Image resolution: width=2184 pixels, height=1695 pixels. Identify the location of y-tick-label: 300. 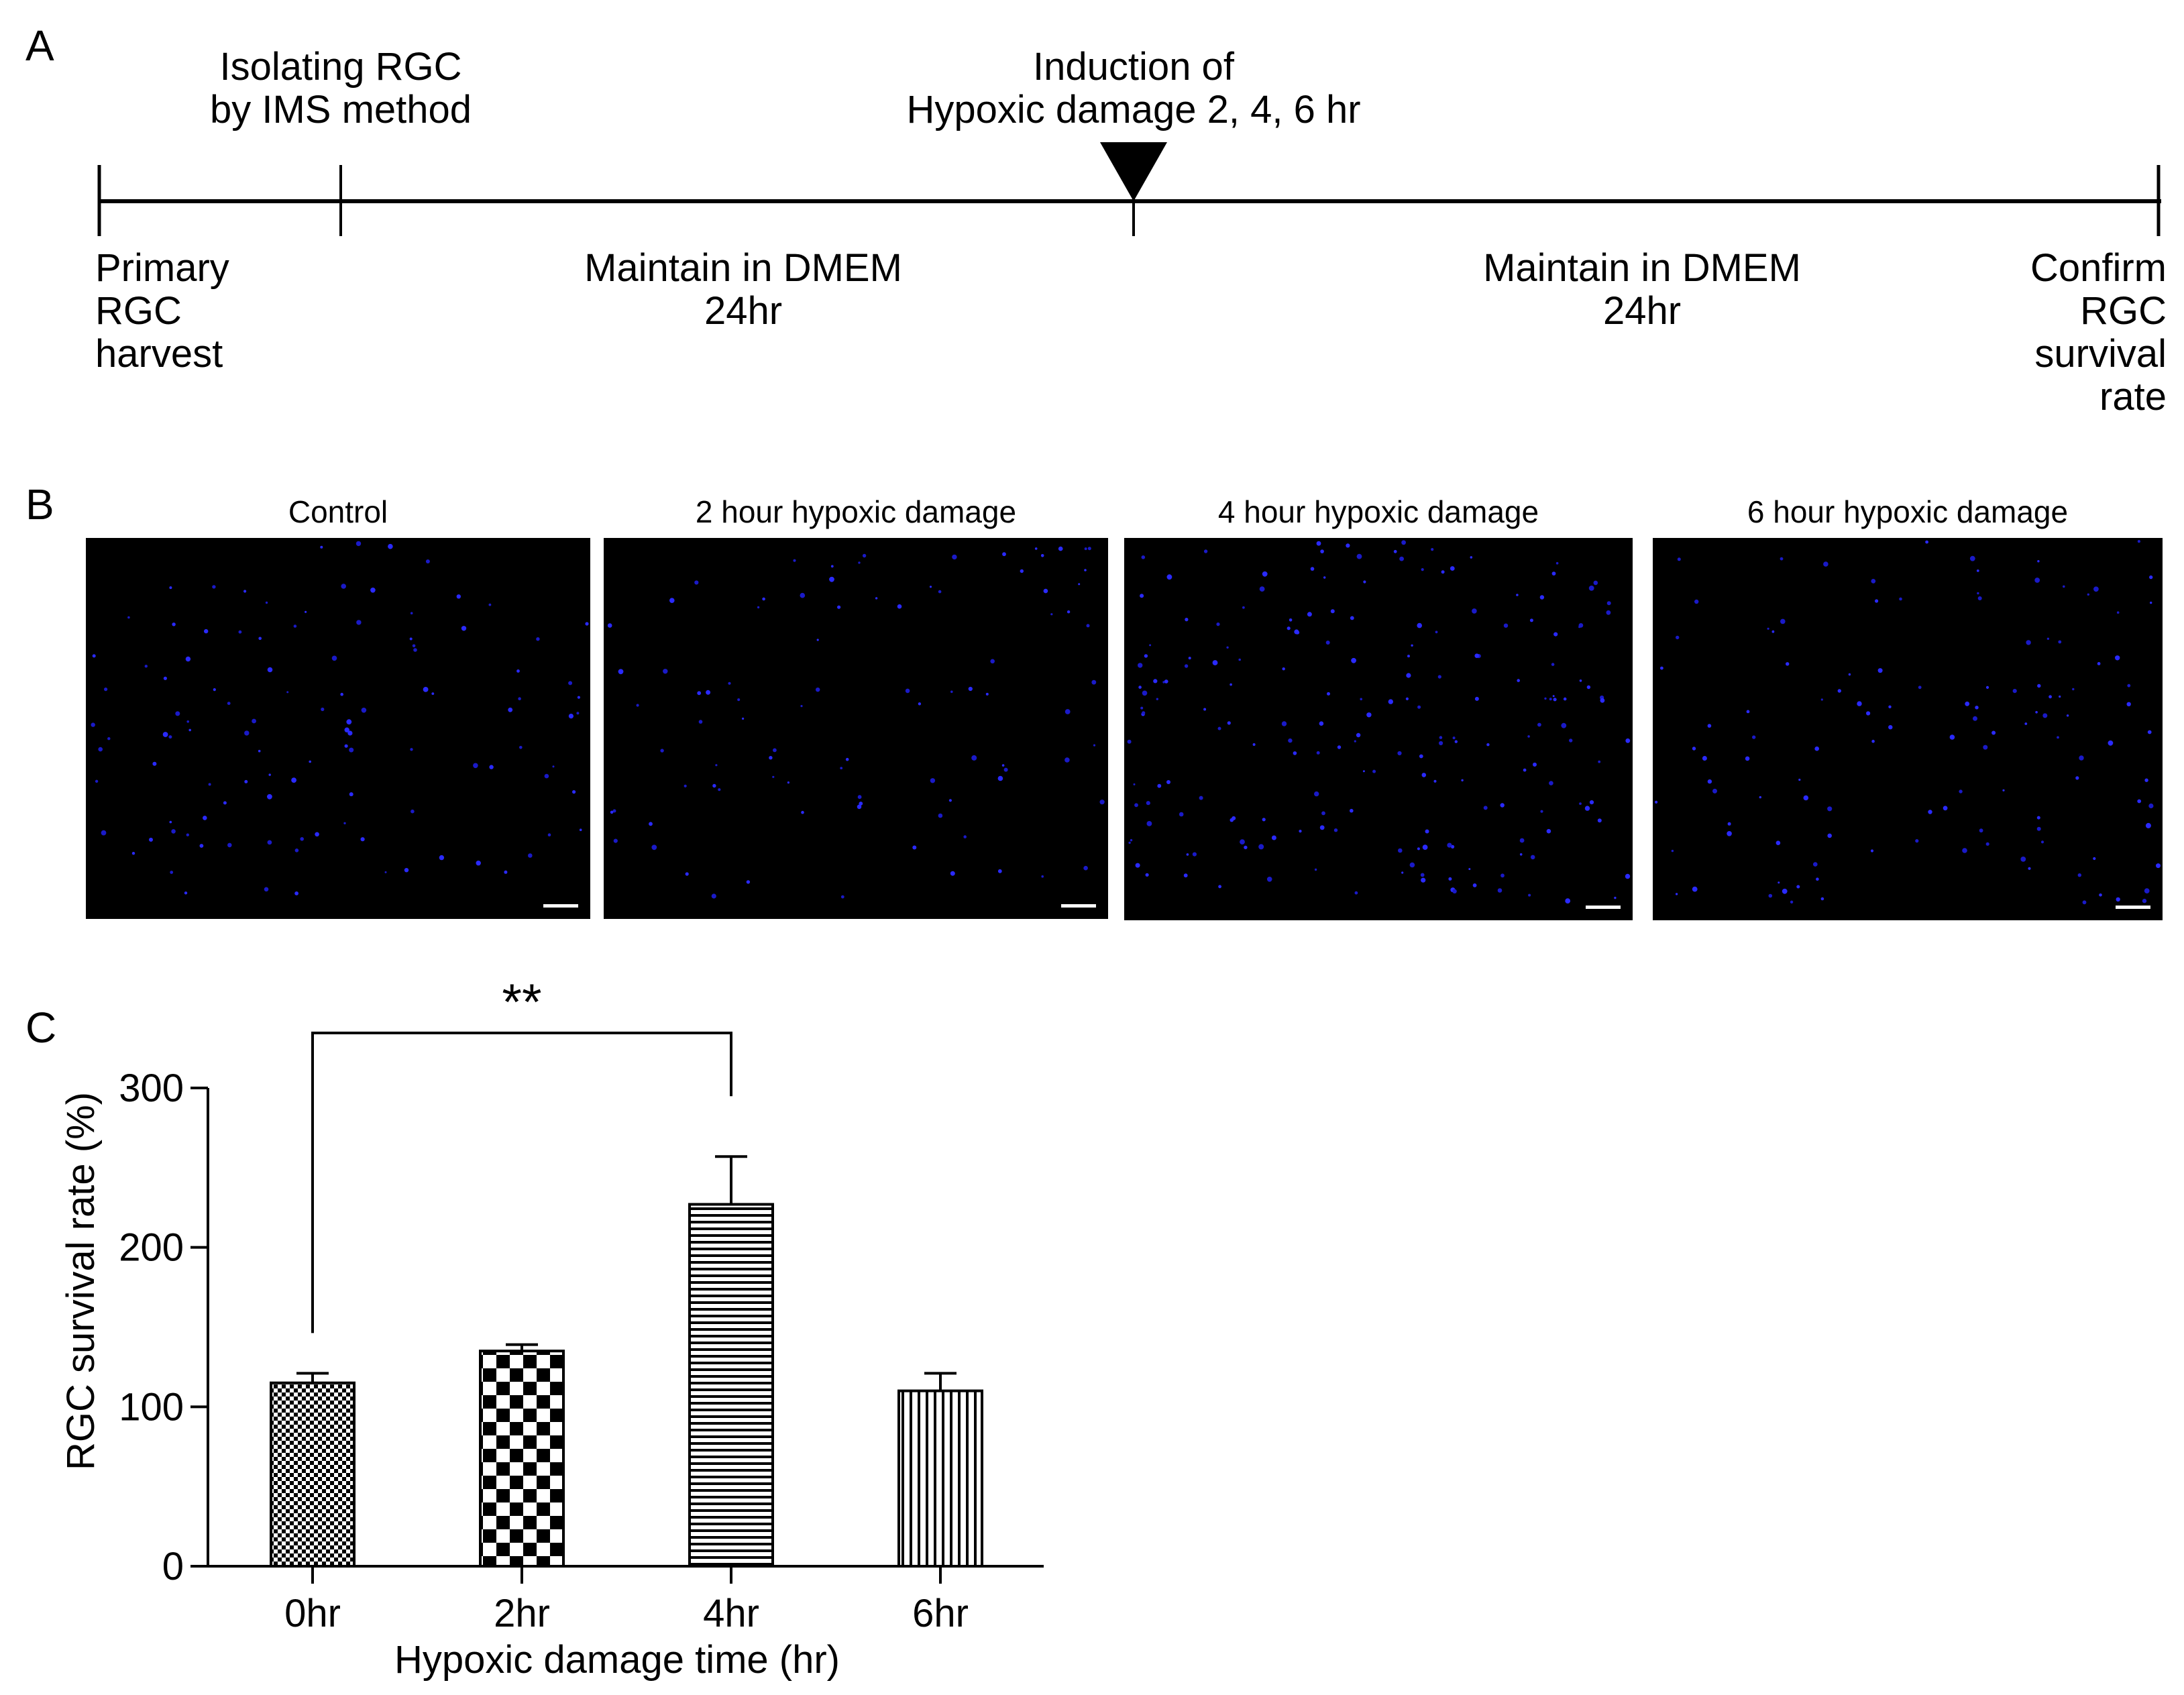
(152, 1088).